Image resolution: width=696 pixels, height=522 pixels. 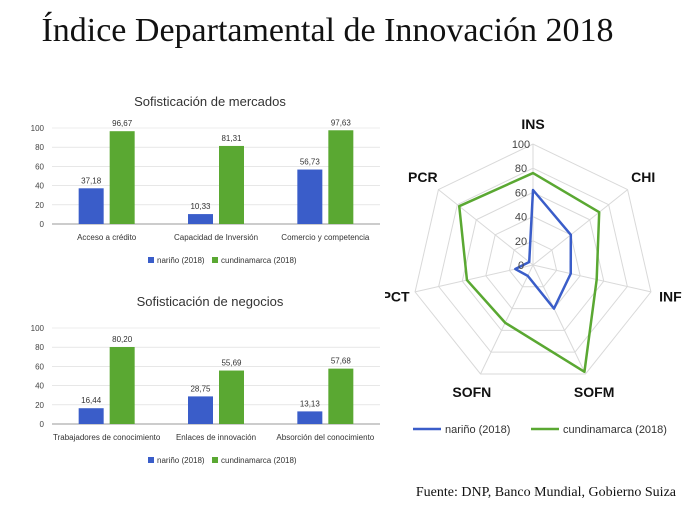 I want to click on x-tick-label: Comercio y competencia, so click(x=325, y=237).